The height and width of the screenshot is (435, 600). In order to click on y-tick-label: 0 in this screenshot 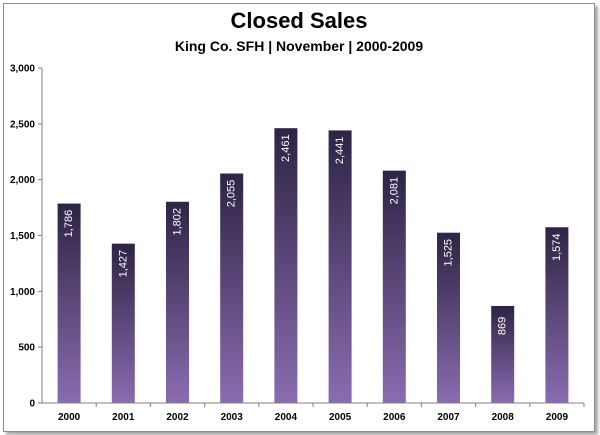, I will do `click(32, 404)`.